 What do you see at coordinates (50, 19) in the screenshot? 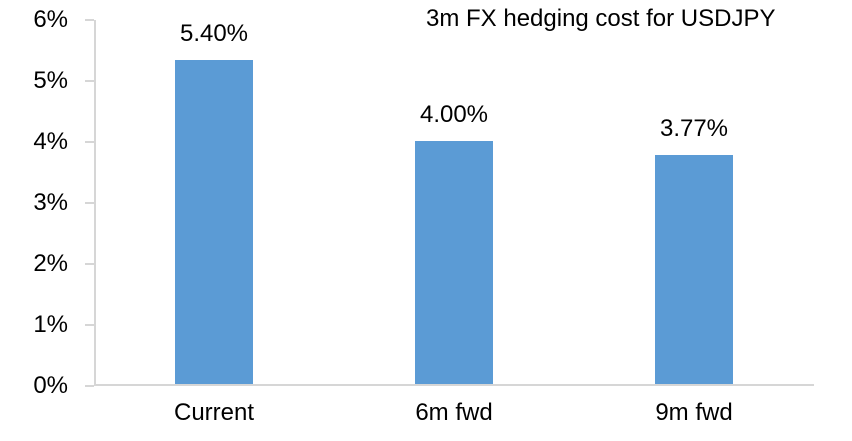
I see `y-axis-tick-label: 6%` at bounding box center [50, 19].